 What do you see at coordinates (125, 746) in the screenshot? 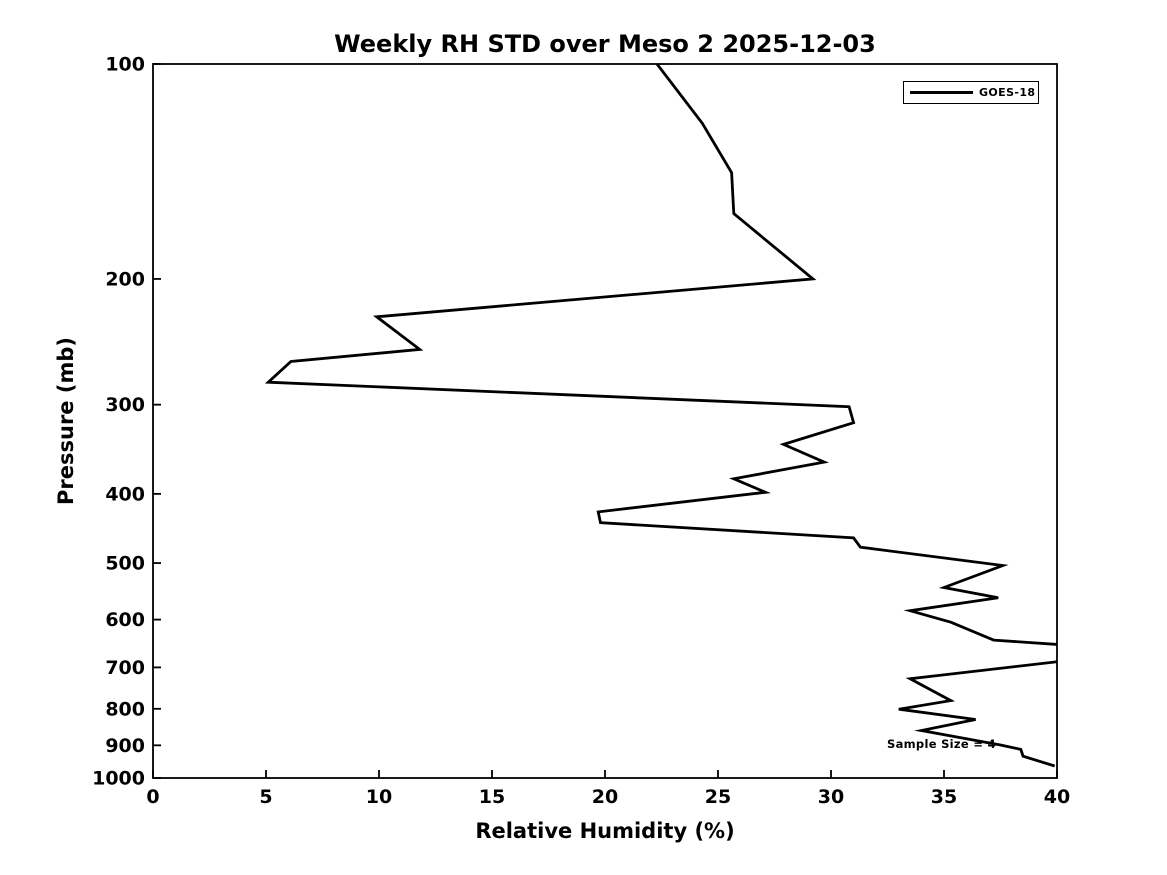
I see `y-tick-label: 900` at bounding box center [125, 746].